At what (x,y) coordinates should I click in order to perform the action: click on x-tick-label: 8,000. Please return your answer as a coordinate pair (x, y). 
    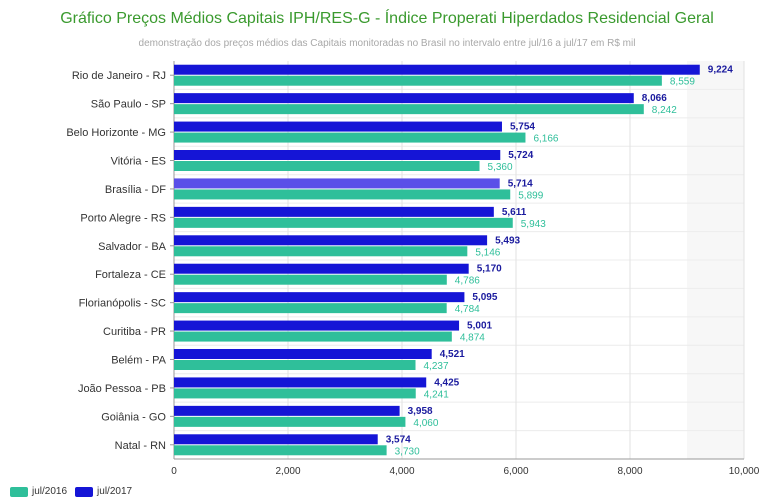
    Looking at the image, I should click on (629, 471).